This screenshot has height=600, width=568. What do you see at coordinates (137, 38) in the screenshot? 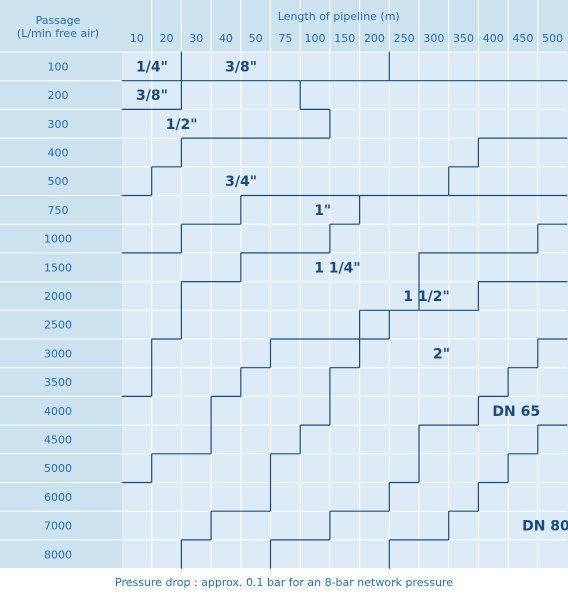
I see `column-label: 10` at bounding box center [137, 38].